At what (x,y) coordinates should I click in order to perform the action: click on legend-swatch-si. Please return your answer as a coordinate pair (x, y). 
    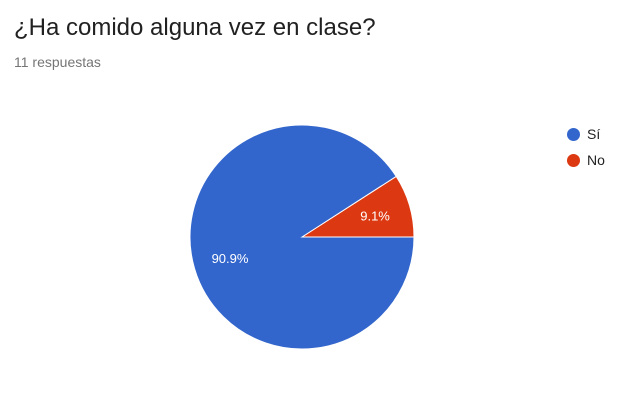
    Looking at the image, I should click on (573, 134).